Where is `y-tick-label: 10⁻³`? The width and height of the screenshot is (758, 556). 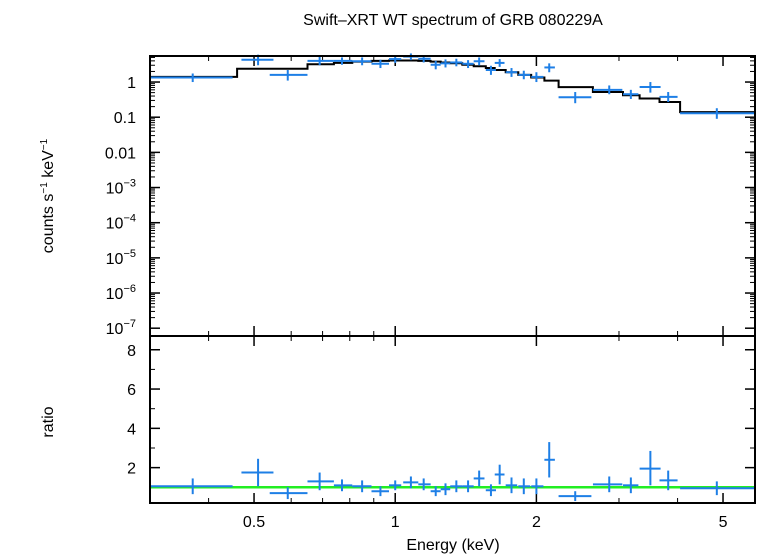
y-tick-label: 10⁻³ is located at coordinates (121, 188).